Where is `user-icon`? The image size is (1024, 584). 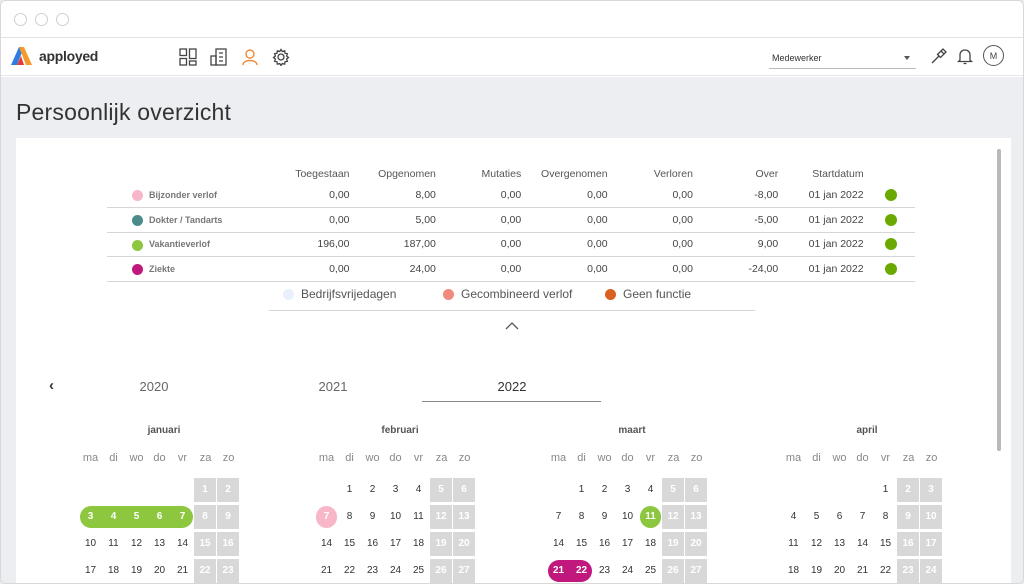
user-icon is located at coordinates (249, 56).